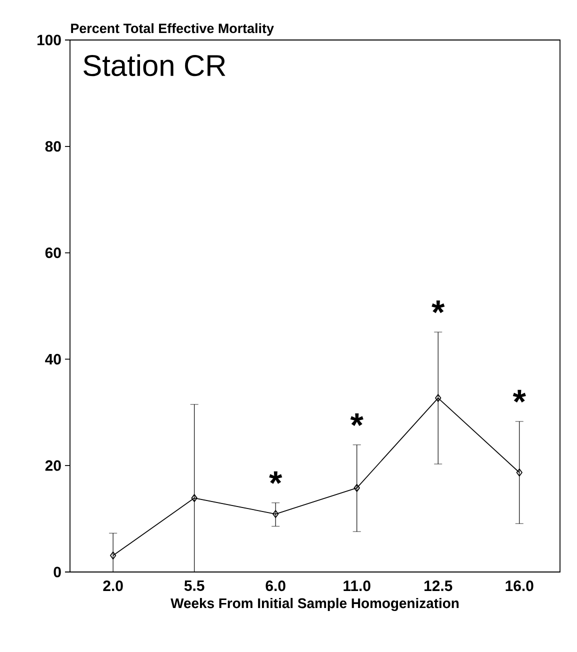 This screenshot has height=652, width=577. Describe the element at coordinates (194, 585) in the screenshot. I see `x-tick-label: 5.5` at that location.